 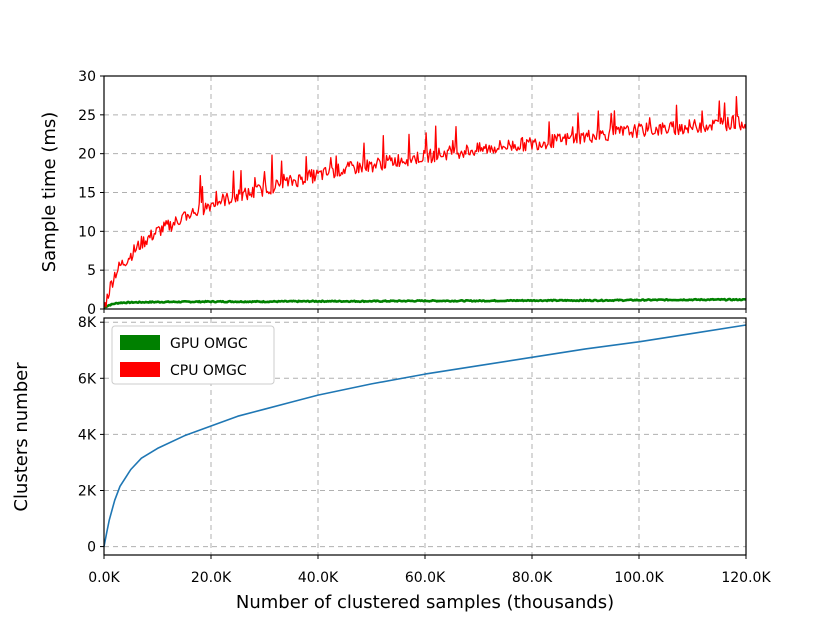 What do you see at coordinates (87, 323) in the screenshot?
I see `y-tick-label: 8K` at bounding box center [87, 323].